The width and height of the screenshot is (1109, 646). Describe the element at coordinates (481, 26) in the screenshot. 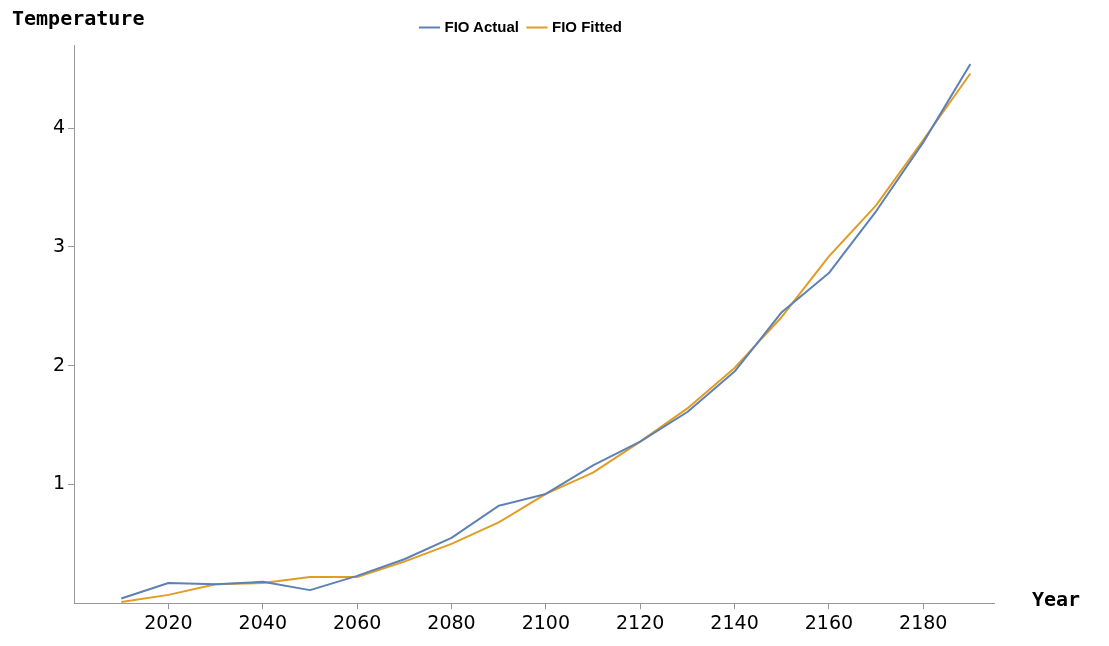

I see `legend-label: FIO Actual` at that location.